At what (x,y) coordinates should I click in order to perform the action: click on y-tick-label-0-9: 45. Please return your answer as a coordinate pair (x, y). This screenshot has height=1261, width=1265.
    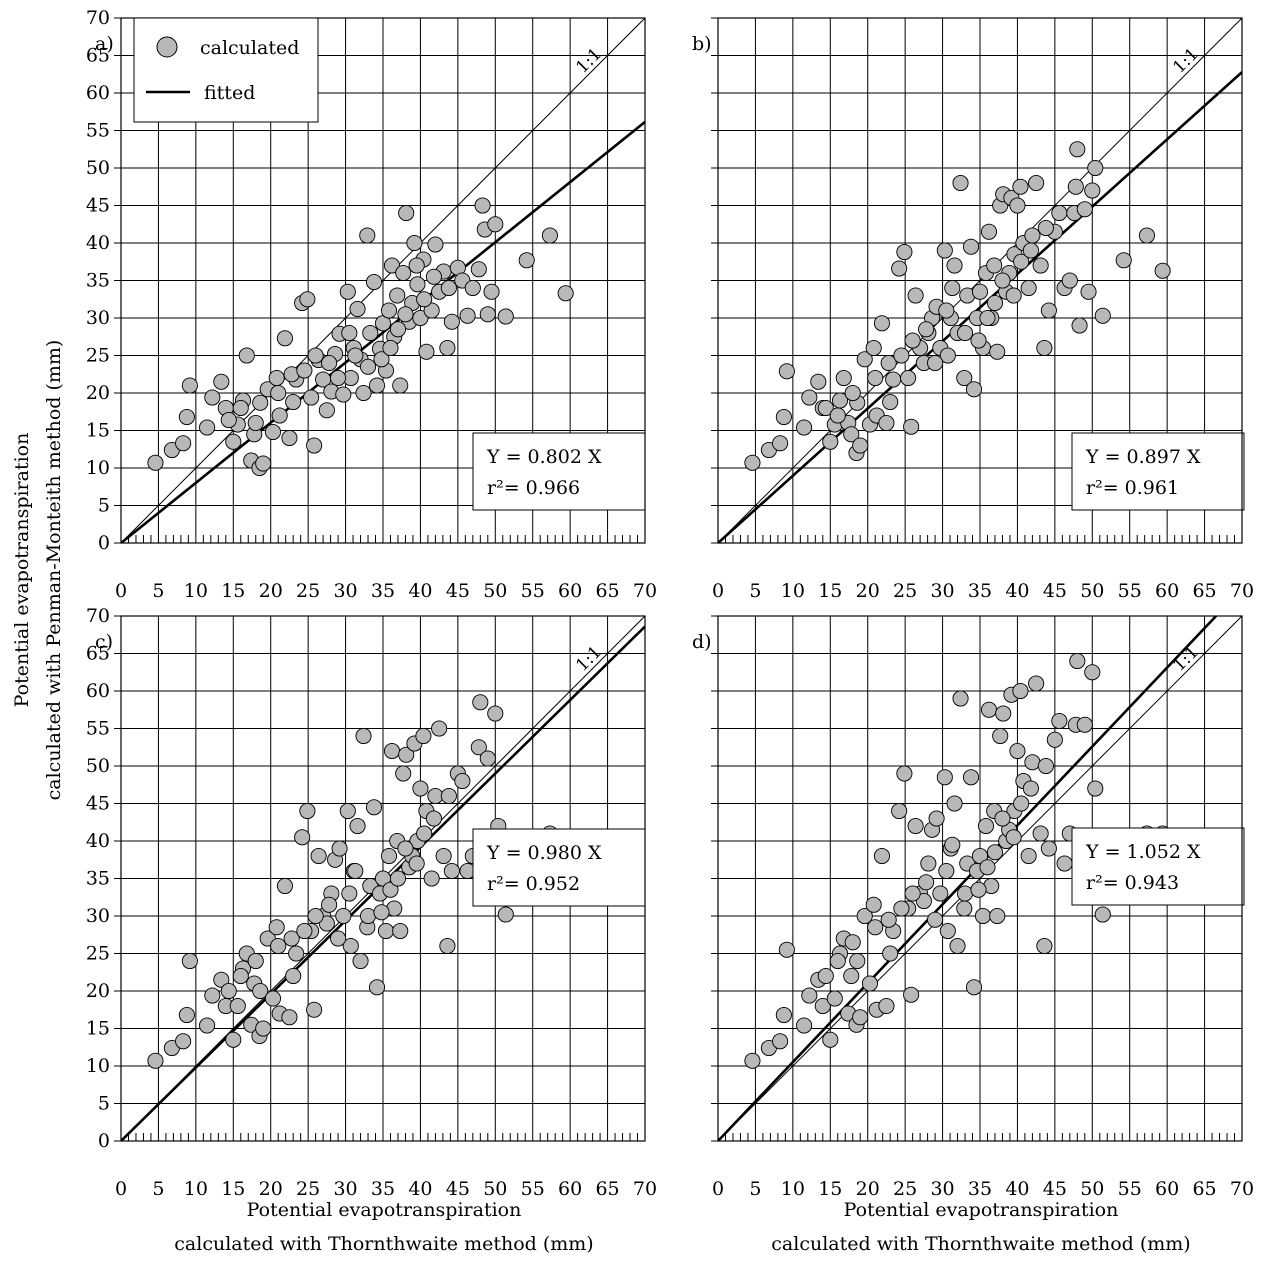
    Looking at the image, I should click on (98, 206).